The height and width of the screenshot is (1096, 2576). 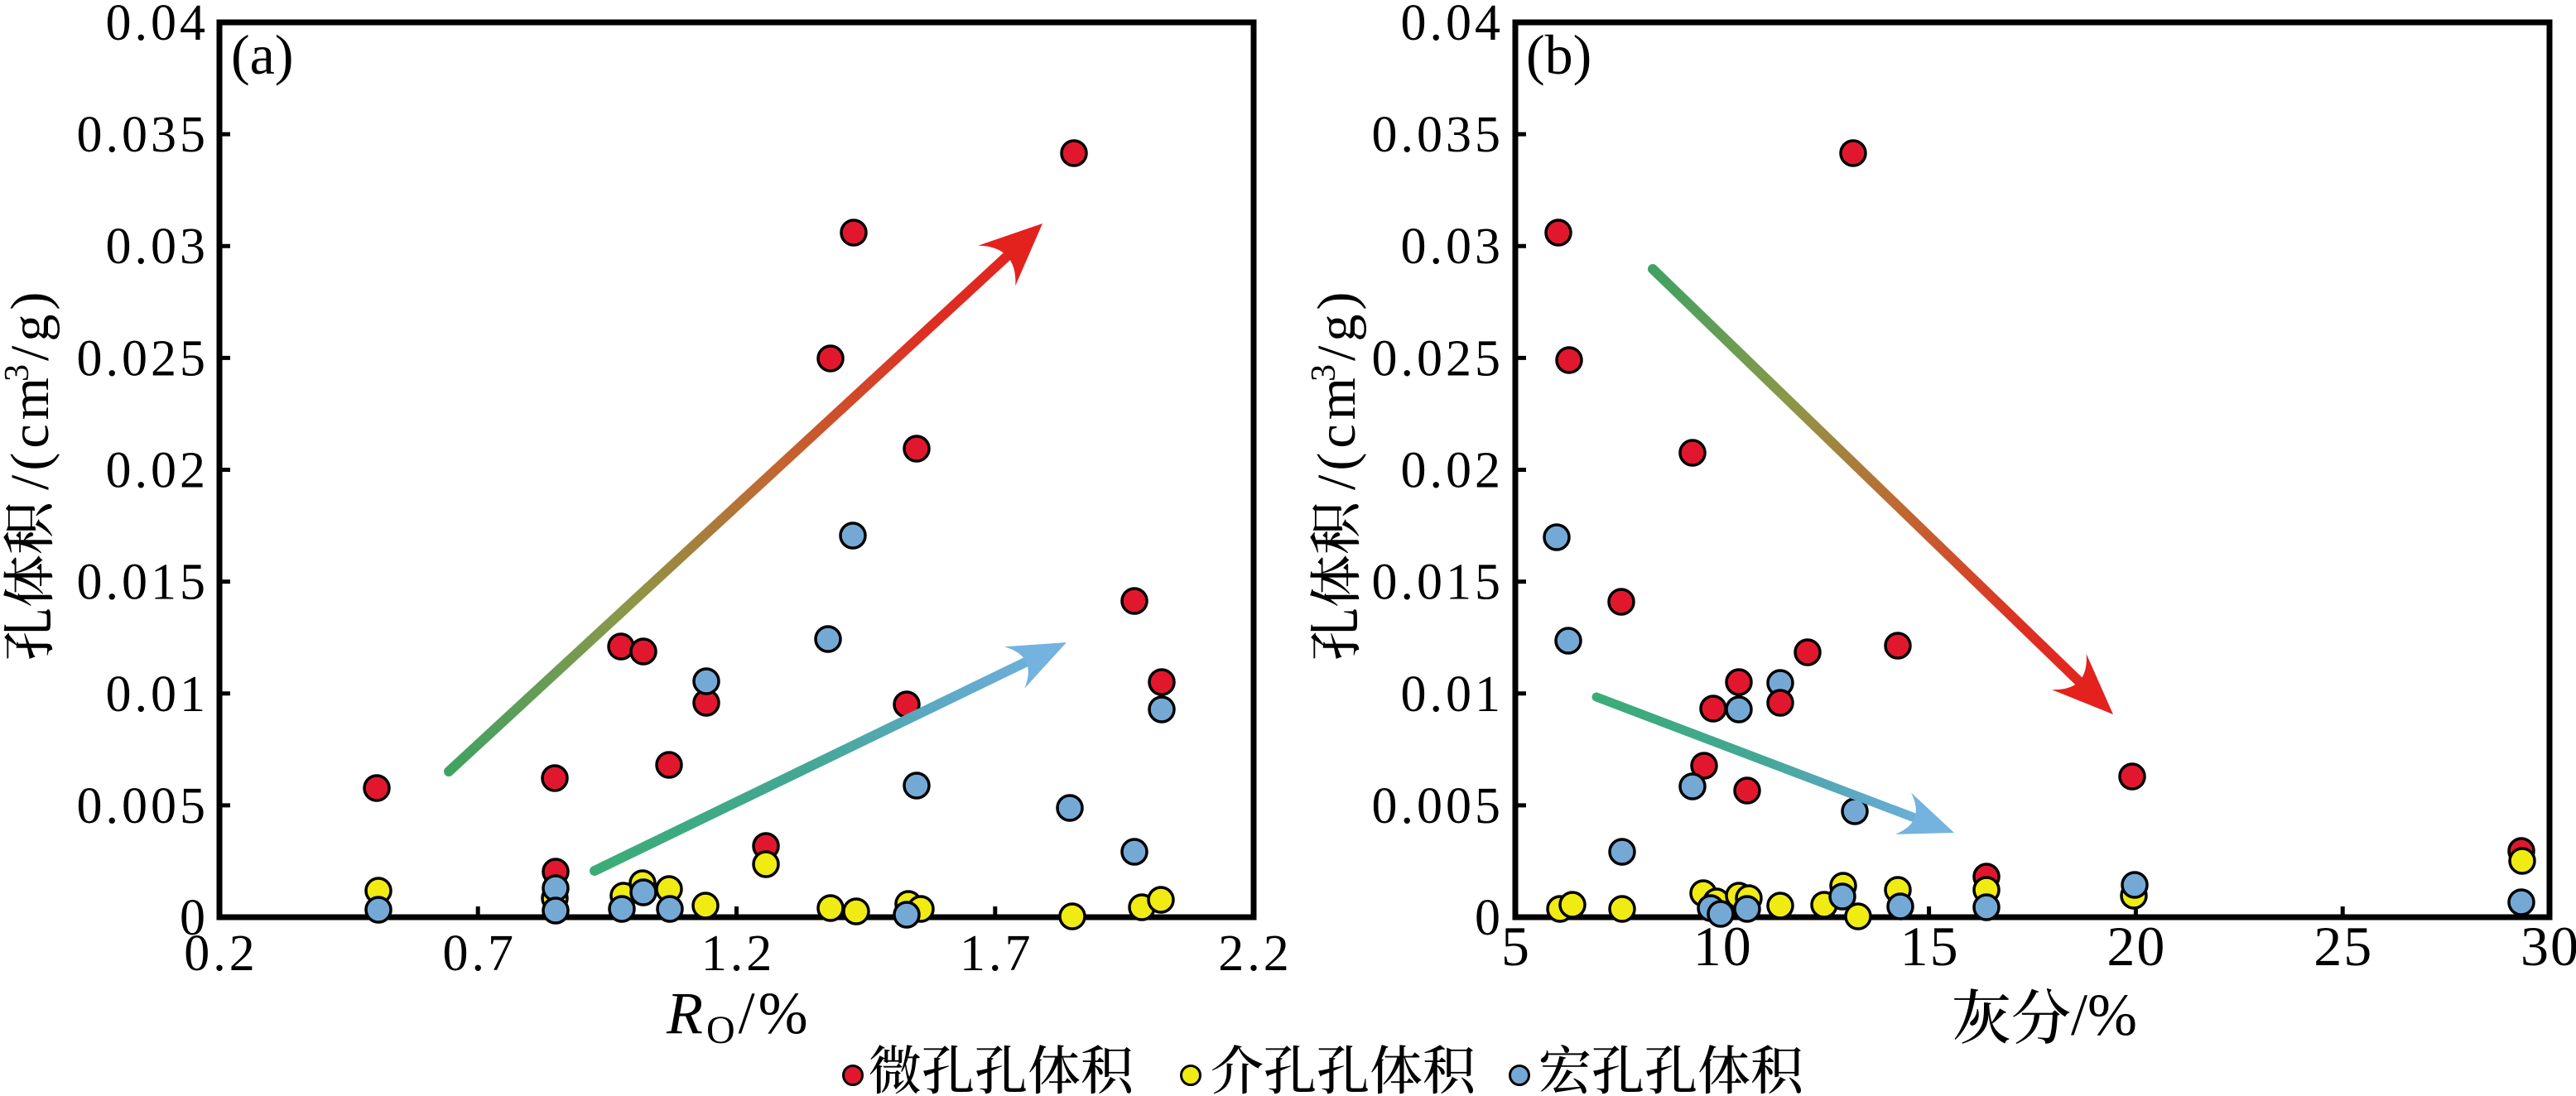 What do you see at coordinates (738, 953) in the screenshot?
I see `svg-text: 1.2` at bounding box center [738, 953].